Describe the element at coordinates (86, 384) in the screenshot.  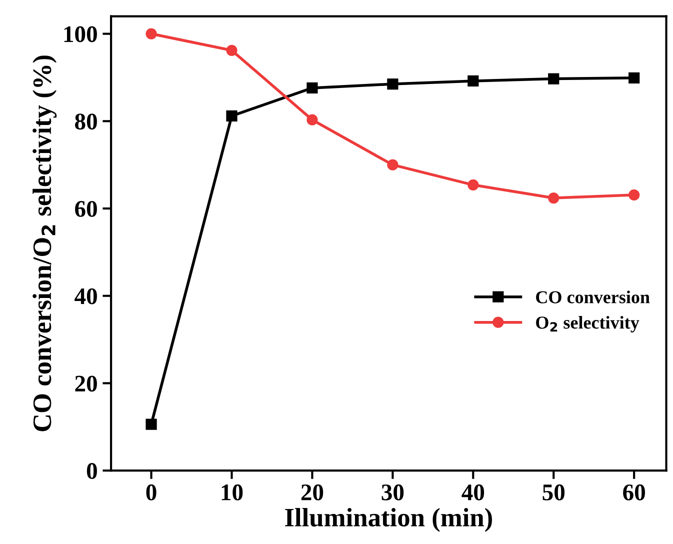
I see `y-tick-label: 20` at that location.